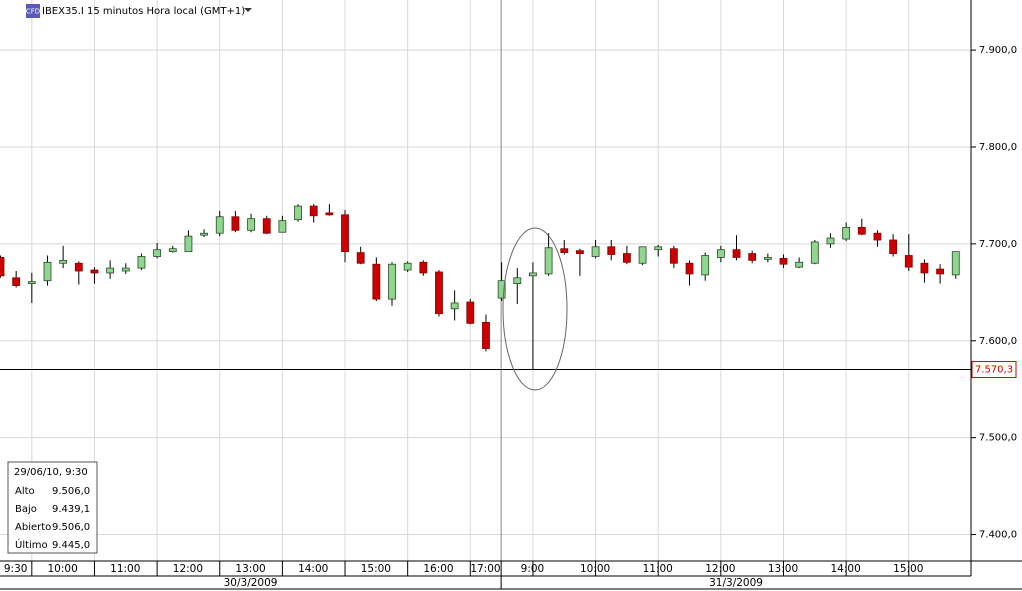 This screenshot has width=1022, height=591. Describe the element at coordinates (736, 583) in the screenshot. I see `x-date-label: 31/3/2009` at that location.